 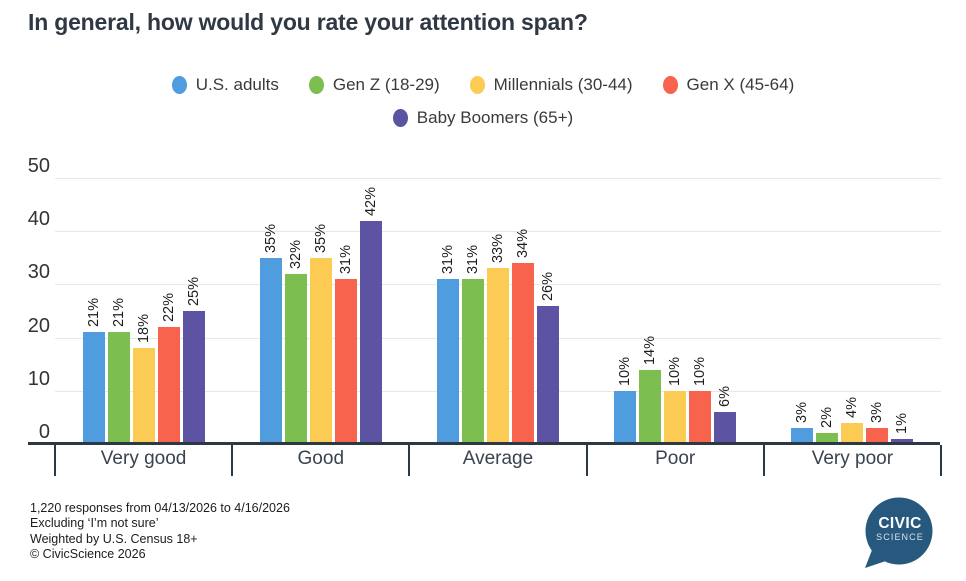 I want to click on legend-item: Gen Z (18-29), so click(x=374, y=85).